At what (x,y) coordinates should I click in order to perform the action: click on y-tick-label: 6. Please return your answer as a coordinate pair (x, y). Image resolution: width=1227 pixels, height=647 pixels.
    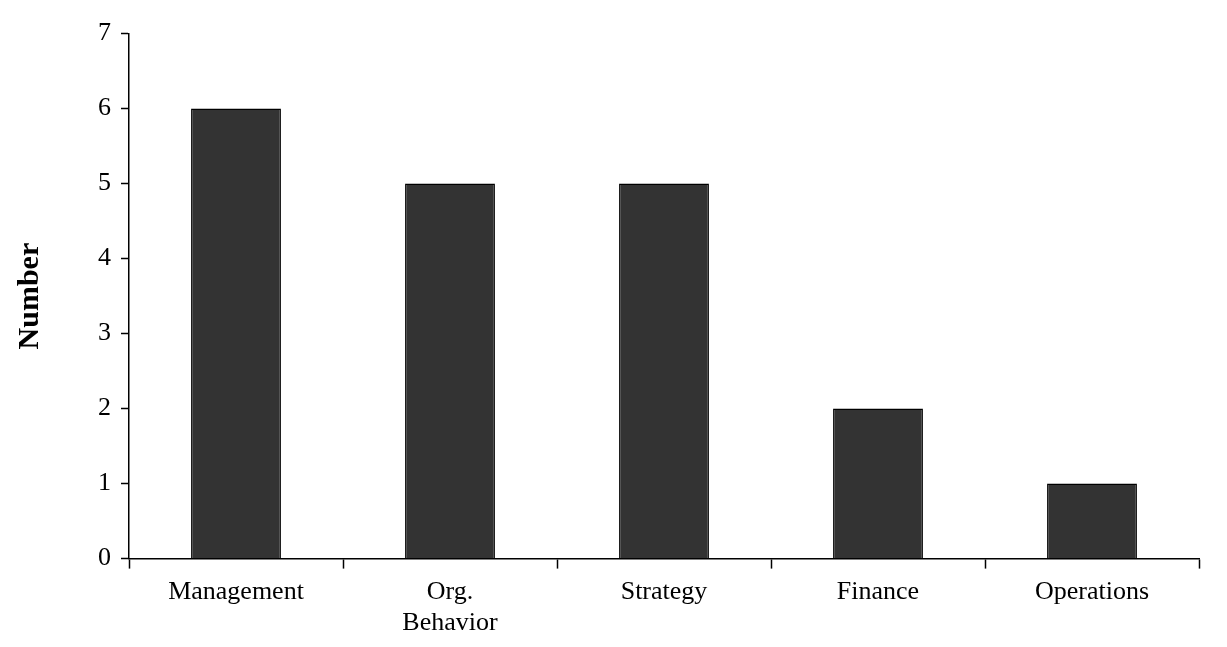
    Looking at the image, I should click on (104, 107).